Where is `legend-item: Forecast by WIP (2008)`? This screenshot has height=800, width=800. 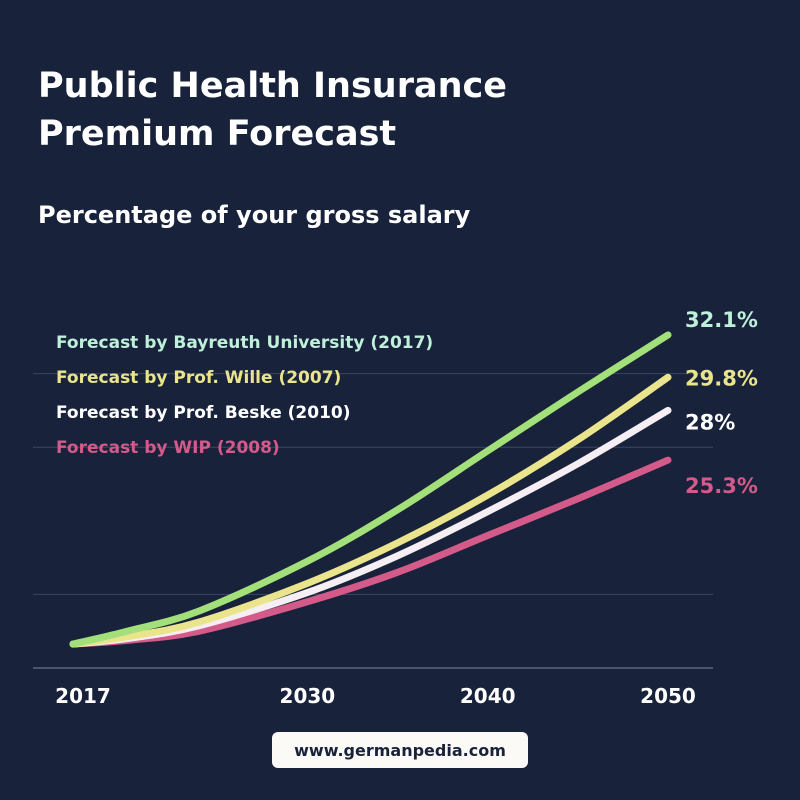 legend-item: Forecast by WIP (2008) is located at coordinates (168, 448).